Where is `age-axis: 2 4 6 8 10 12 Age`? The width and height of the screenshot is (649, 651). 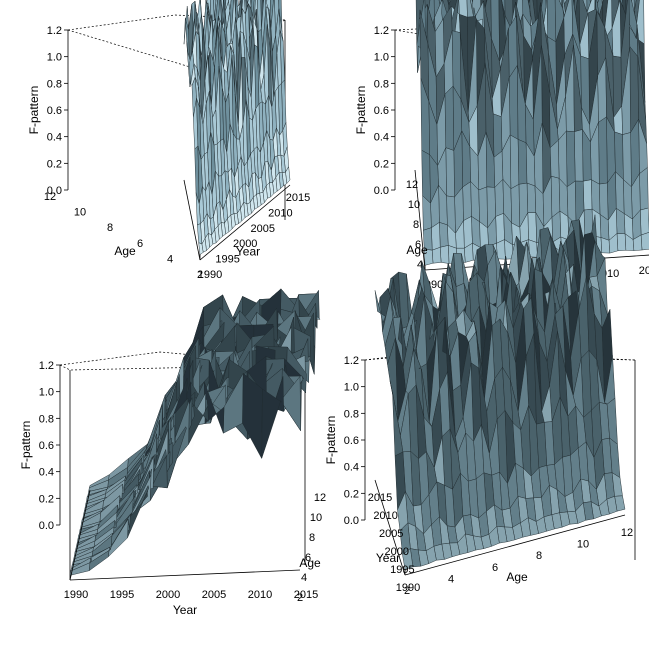
age-axis: 2 4 6 8 10 12 Age is located at coordinates (123, 236).